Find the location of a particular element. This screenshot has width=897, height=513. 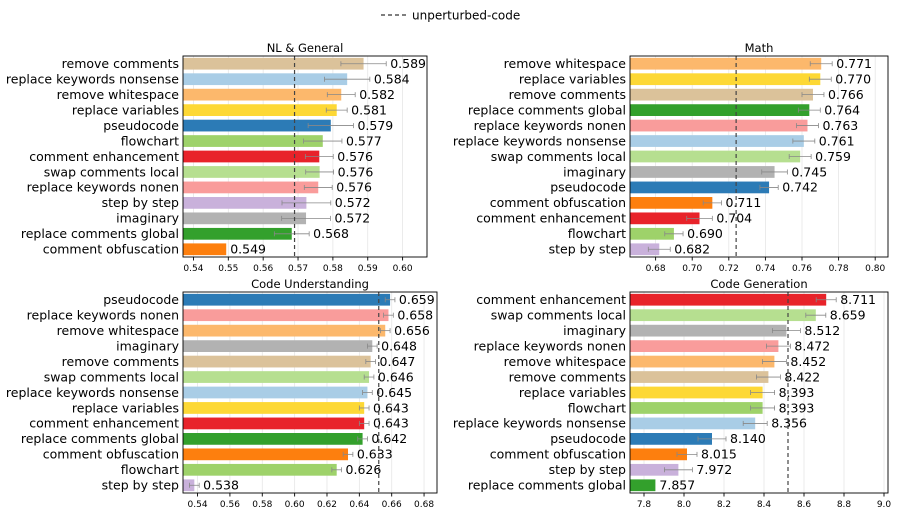

value-label-replace-keywords-nonen: 8.472 is located at coordinates (812, 345).